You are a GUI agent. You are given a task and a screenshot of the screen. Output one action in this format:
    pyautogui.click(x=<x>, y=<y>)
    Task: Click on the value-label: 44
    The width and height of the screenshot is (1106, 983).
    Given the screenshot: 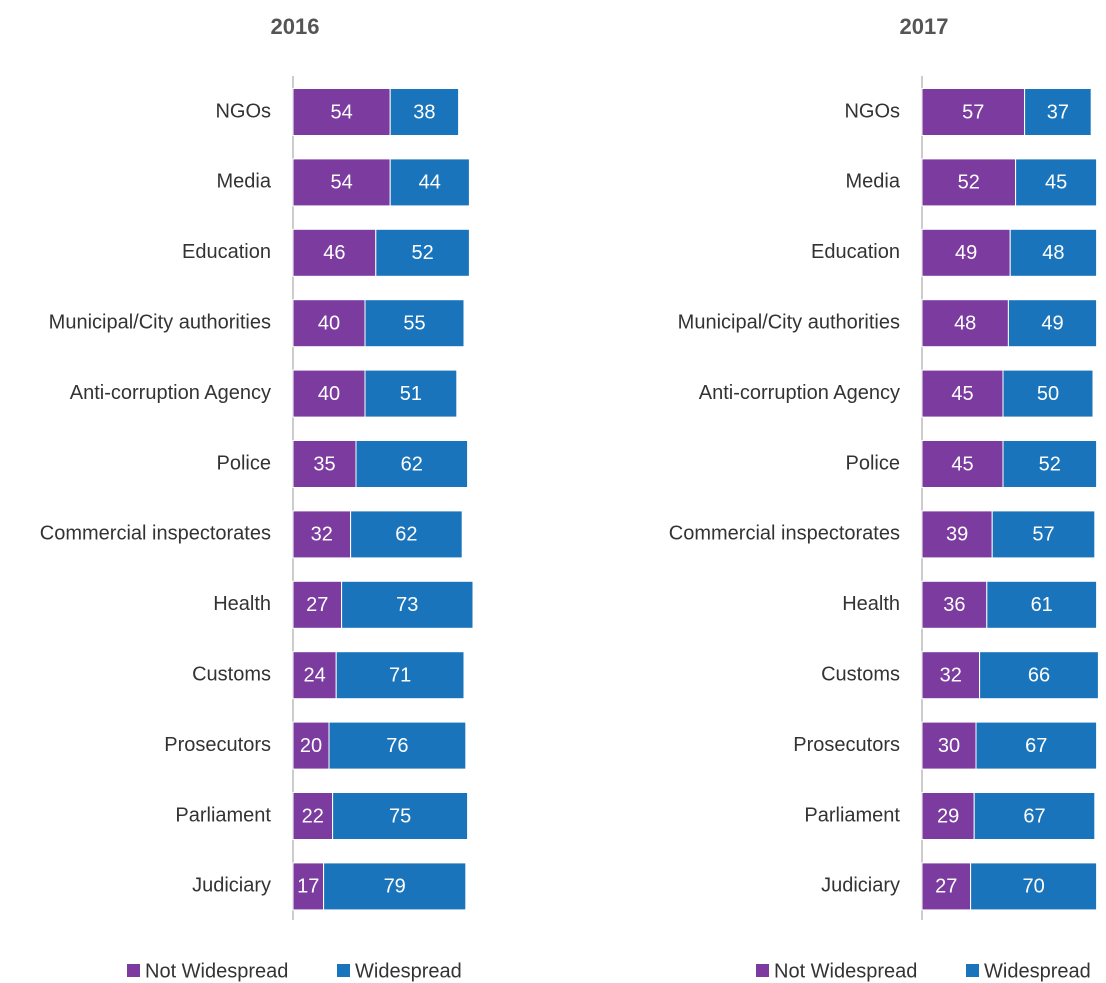 What is the action you would take?
    pyautogui.click(x=430, y=183)
    